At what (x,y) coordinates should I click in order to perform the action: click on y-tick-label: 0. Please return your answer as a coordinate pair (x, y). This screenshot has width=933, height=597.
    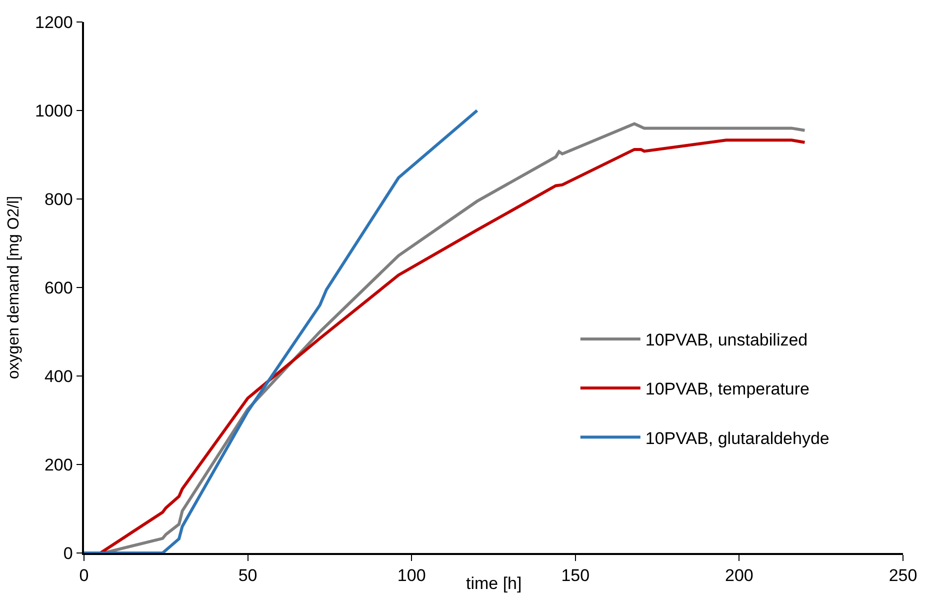
    Looking at the image, I should click on (68, 553).